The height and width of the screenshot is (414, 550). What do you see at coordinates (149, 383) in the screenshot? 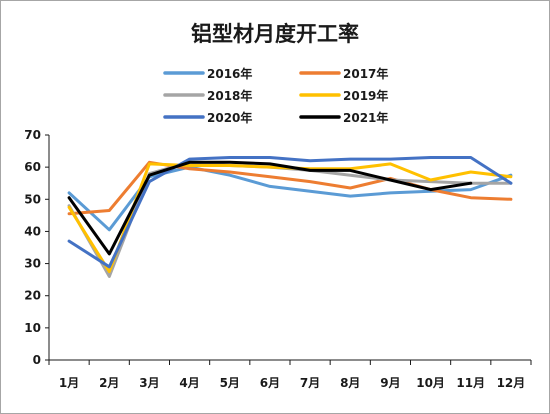
I see `x-tick-label: 3月` at bounding box center [149, 383].